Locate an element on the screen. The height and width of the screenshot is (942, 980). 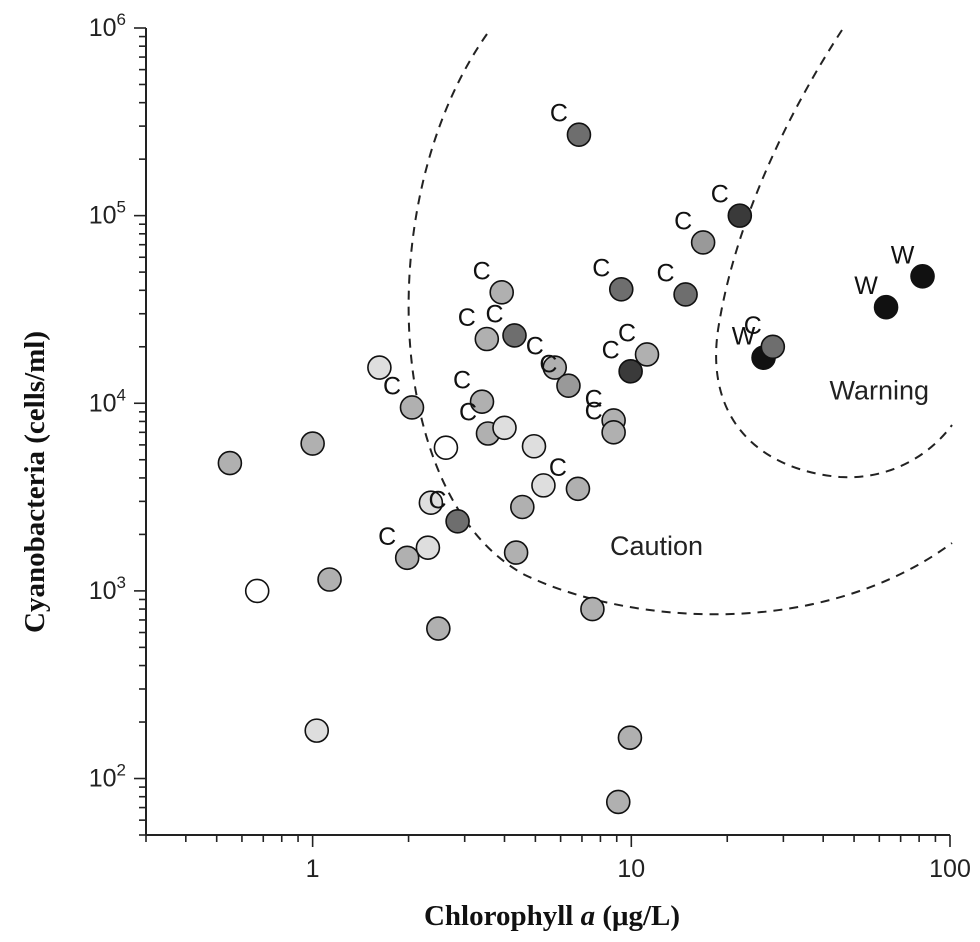
x-tick-label: 100 is located at coordinates (950, 869).